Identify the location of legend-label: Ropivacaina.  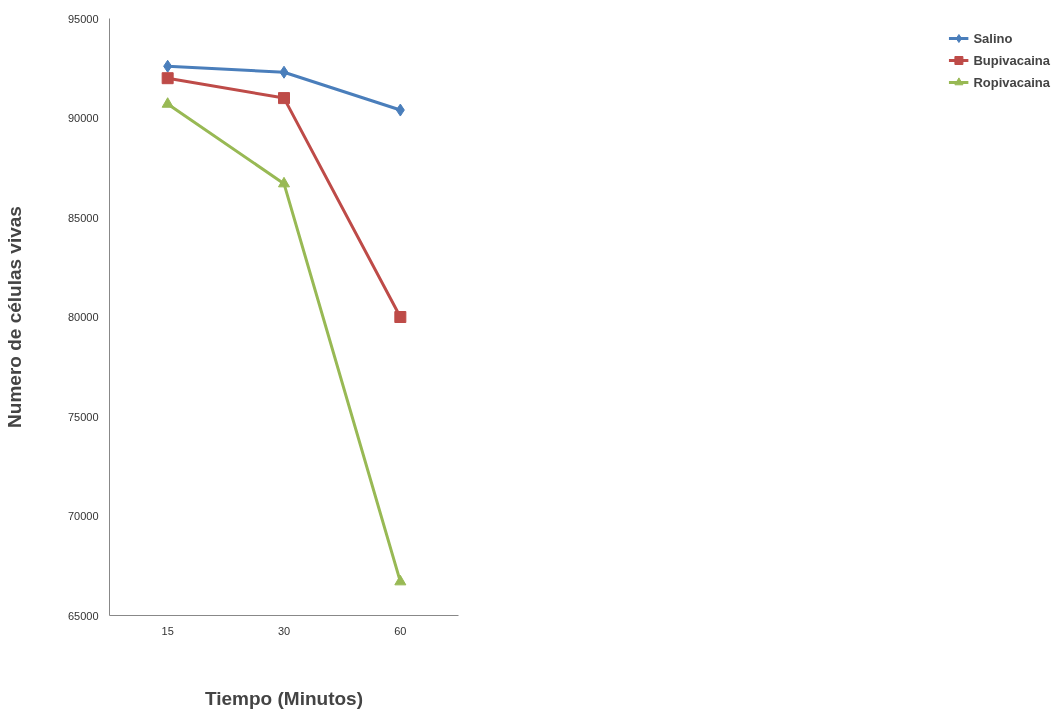
(1011, 82).